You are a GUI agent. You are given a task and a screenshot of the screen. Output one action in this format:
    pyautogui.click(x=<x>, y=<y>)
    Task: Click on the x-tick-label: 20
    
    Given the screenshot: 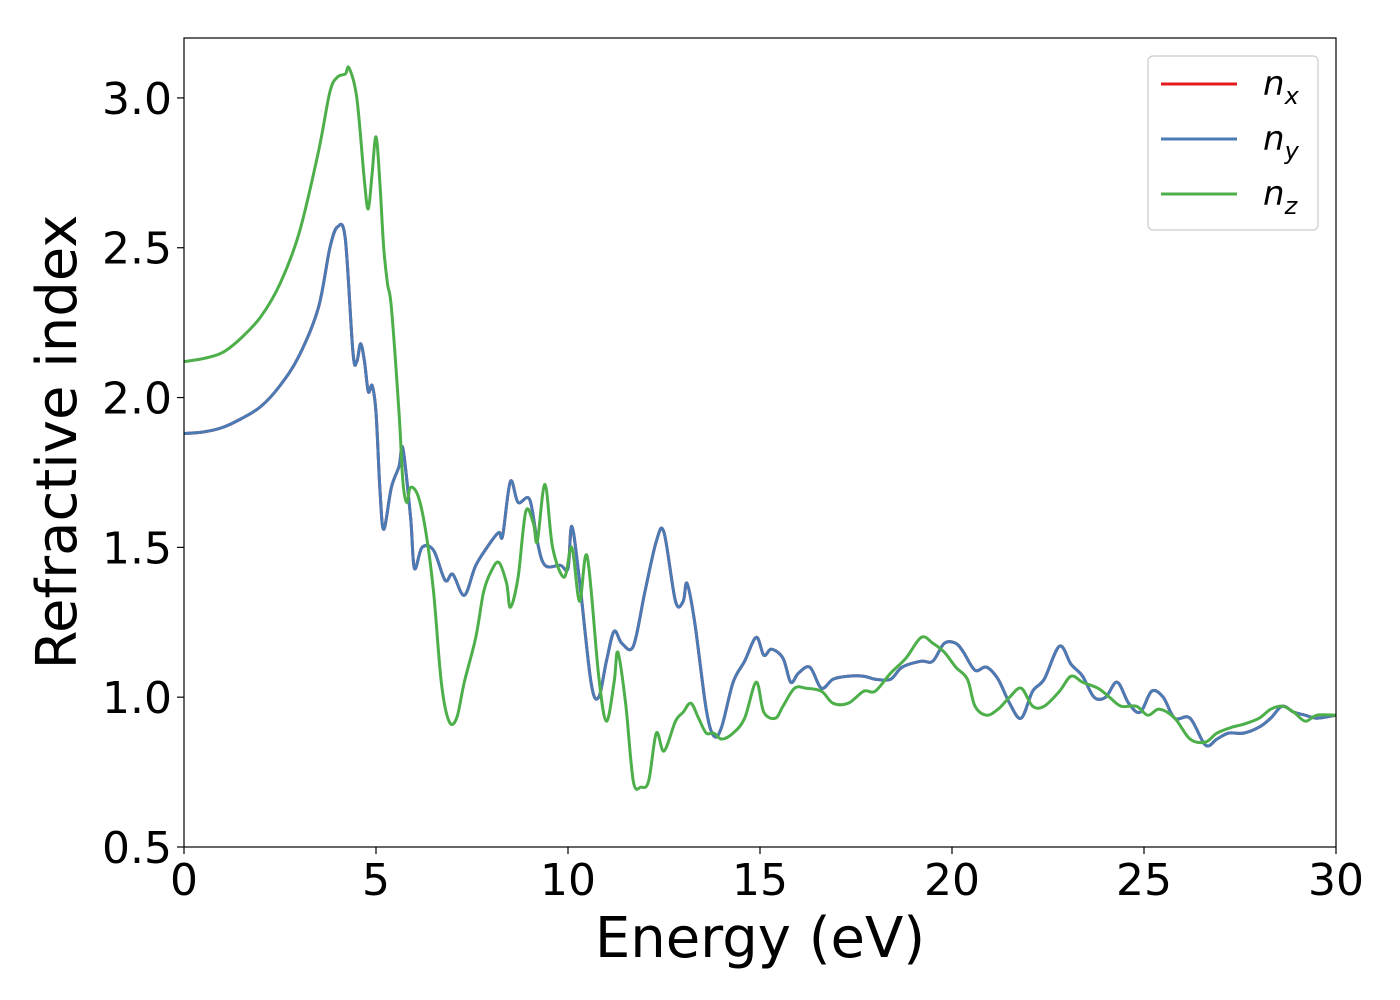 What is the action you would take?
    pyautogui.click(x=952, y=880)
    